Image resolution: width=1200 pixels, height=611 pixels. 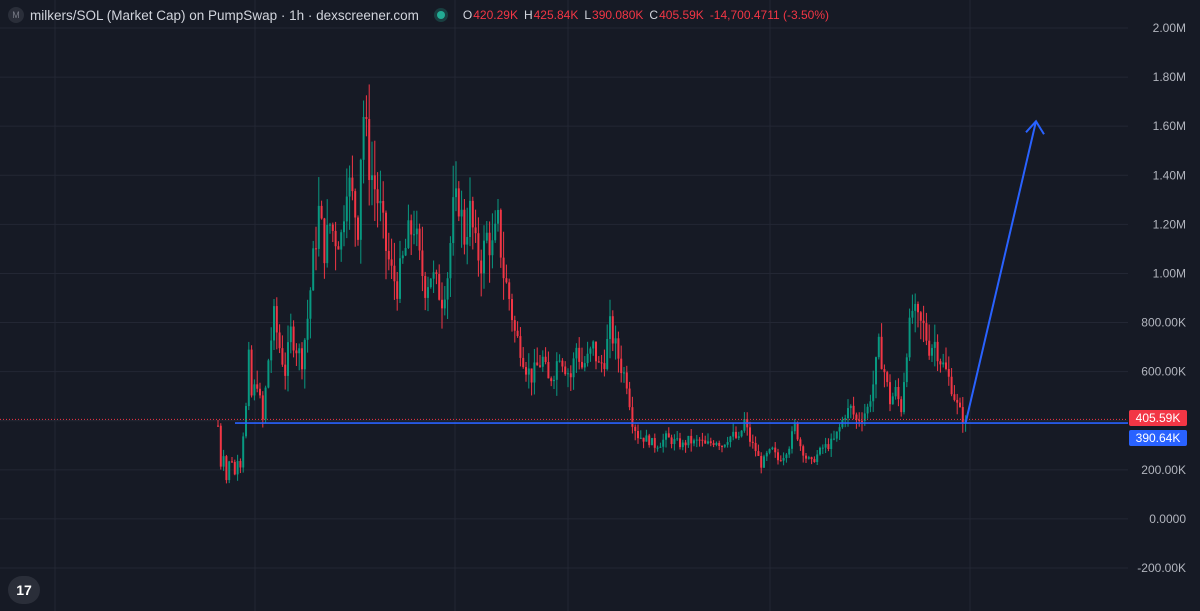 I want to click on low-value: 390.080K, so click(x=618, y=15).